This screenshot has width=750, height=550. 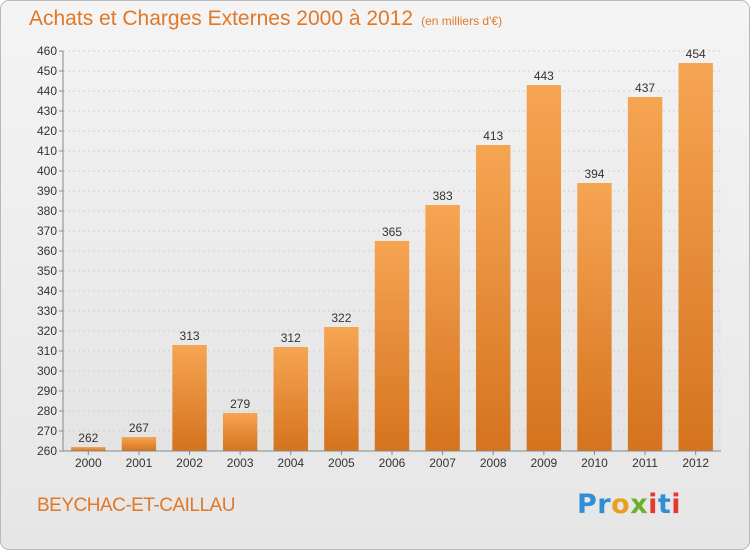 What do you see at coordinates (587, 504) in the screenshot?
I see `logo-letter: P` at bounding box center [587, 504].